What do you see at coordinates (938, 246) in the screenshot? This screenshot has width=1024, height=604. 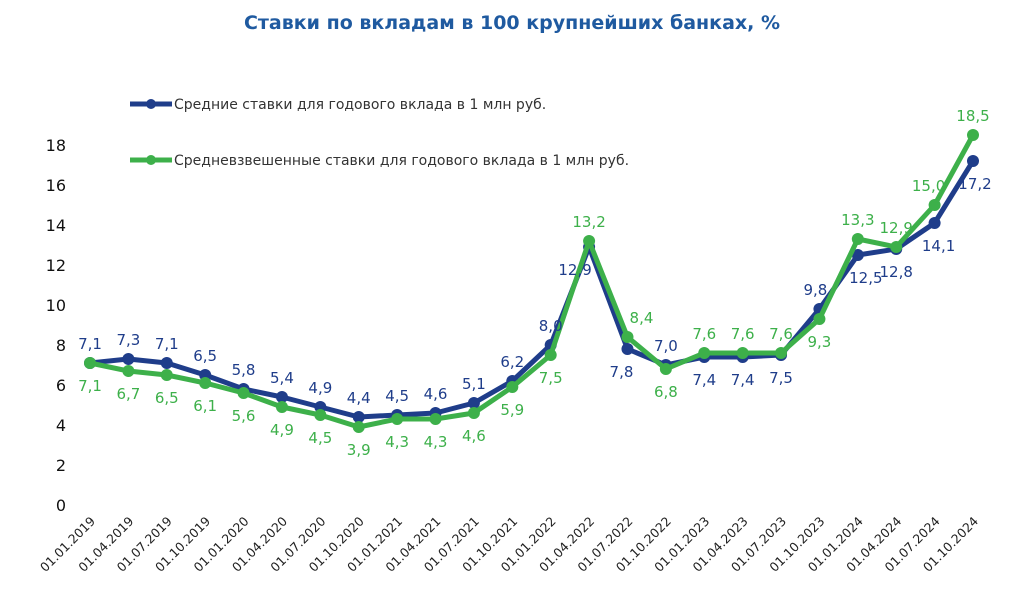 I see `data-label-average: 14,1` at bounding box center [938, 246].